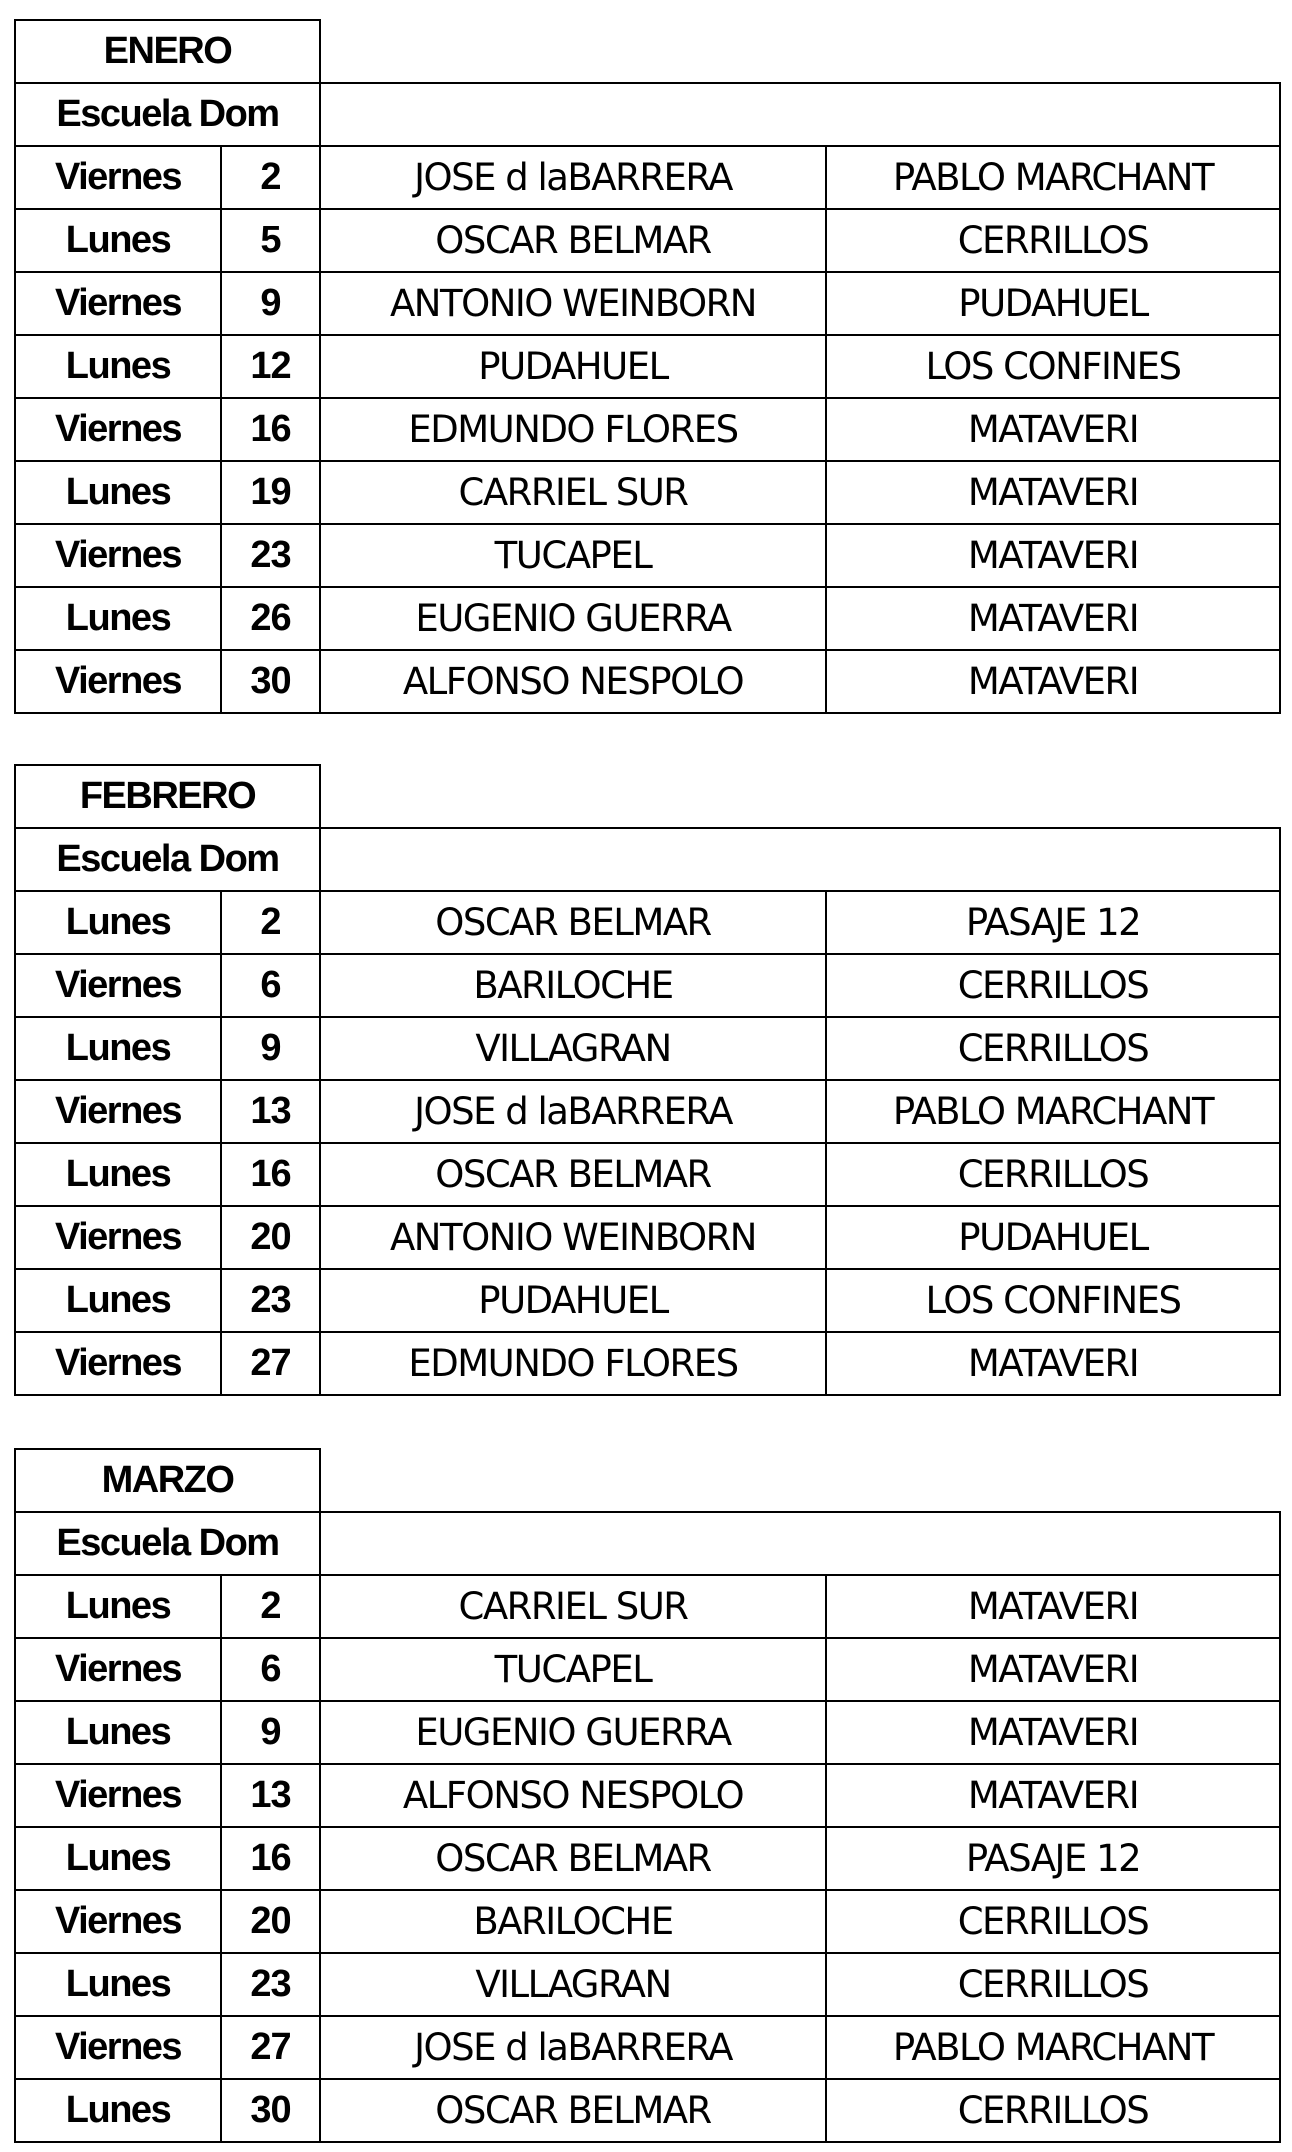  Describe the element at coordinates (573, 1795) in the screenshot. I see `name-cell: ALFONSO NESPOLO` at that location.